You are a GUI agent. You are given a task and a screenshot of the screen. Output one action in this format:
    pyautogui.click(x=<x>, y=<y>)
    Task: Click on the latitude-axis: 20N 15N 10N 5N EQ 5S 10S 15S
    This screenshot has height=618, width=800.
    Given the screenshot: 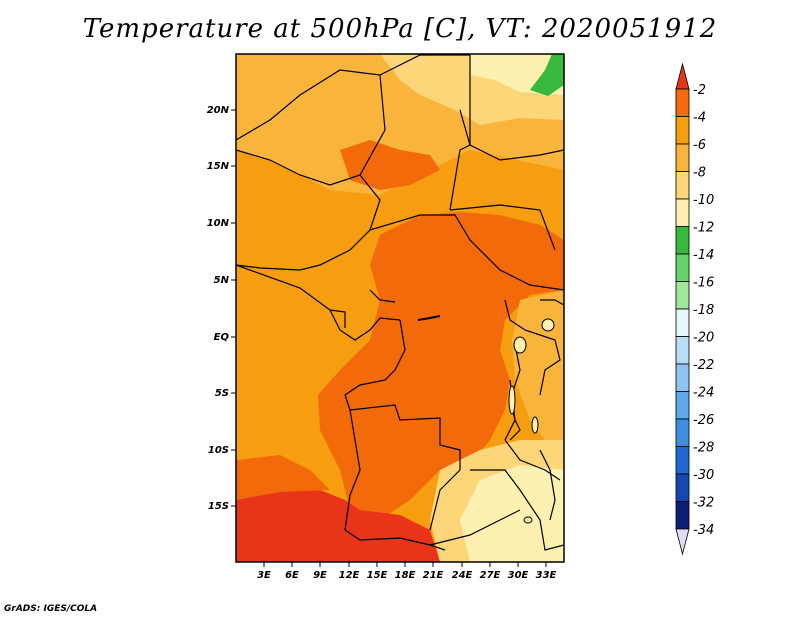 What is the action you would take?
    pyautogui.click(x=221, y=308)
    